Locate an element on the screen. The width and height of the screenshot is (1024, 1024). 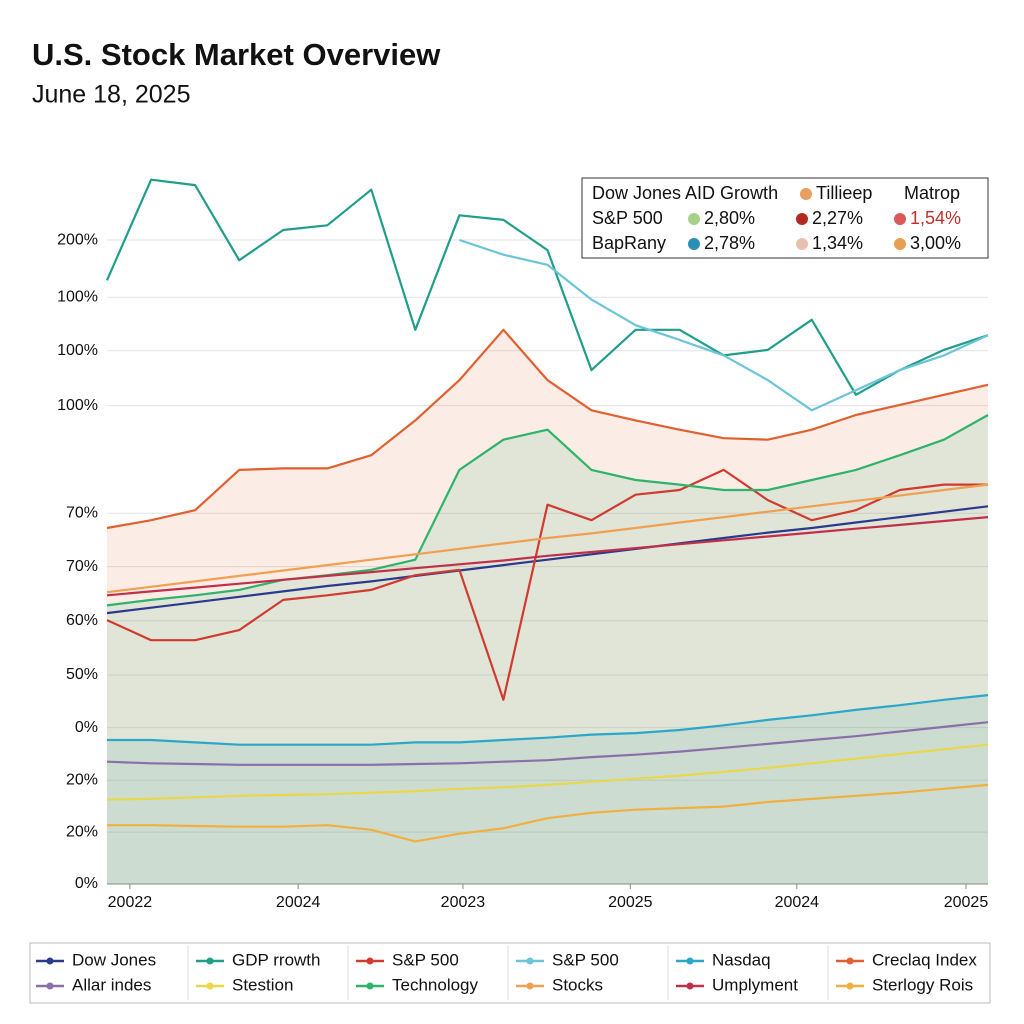
legend-label: Stocks is located at coordinates (577, 984).